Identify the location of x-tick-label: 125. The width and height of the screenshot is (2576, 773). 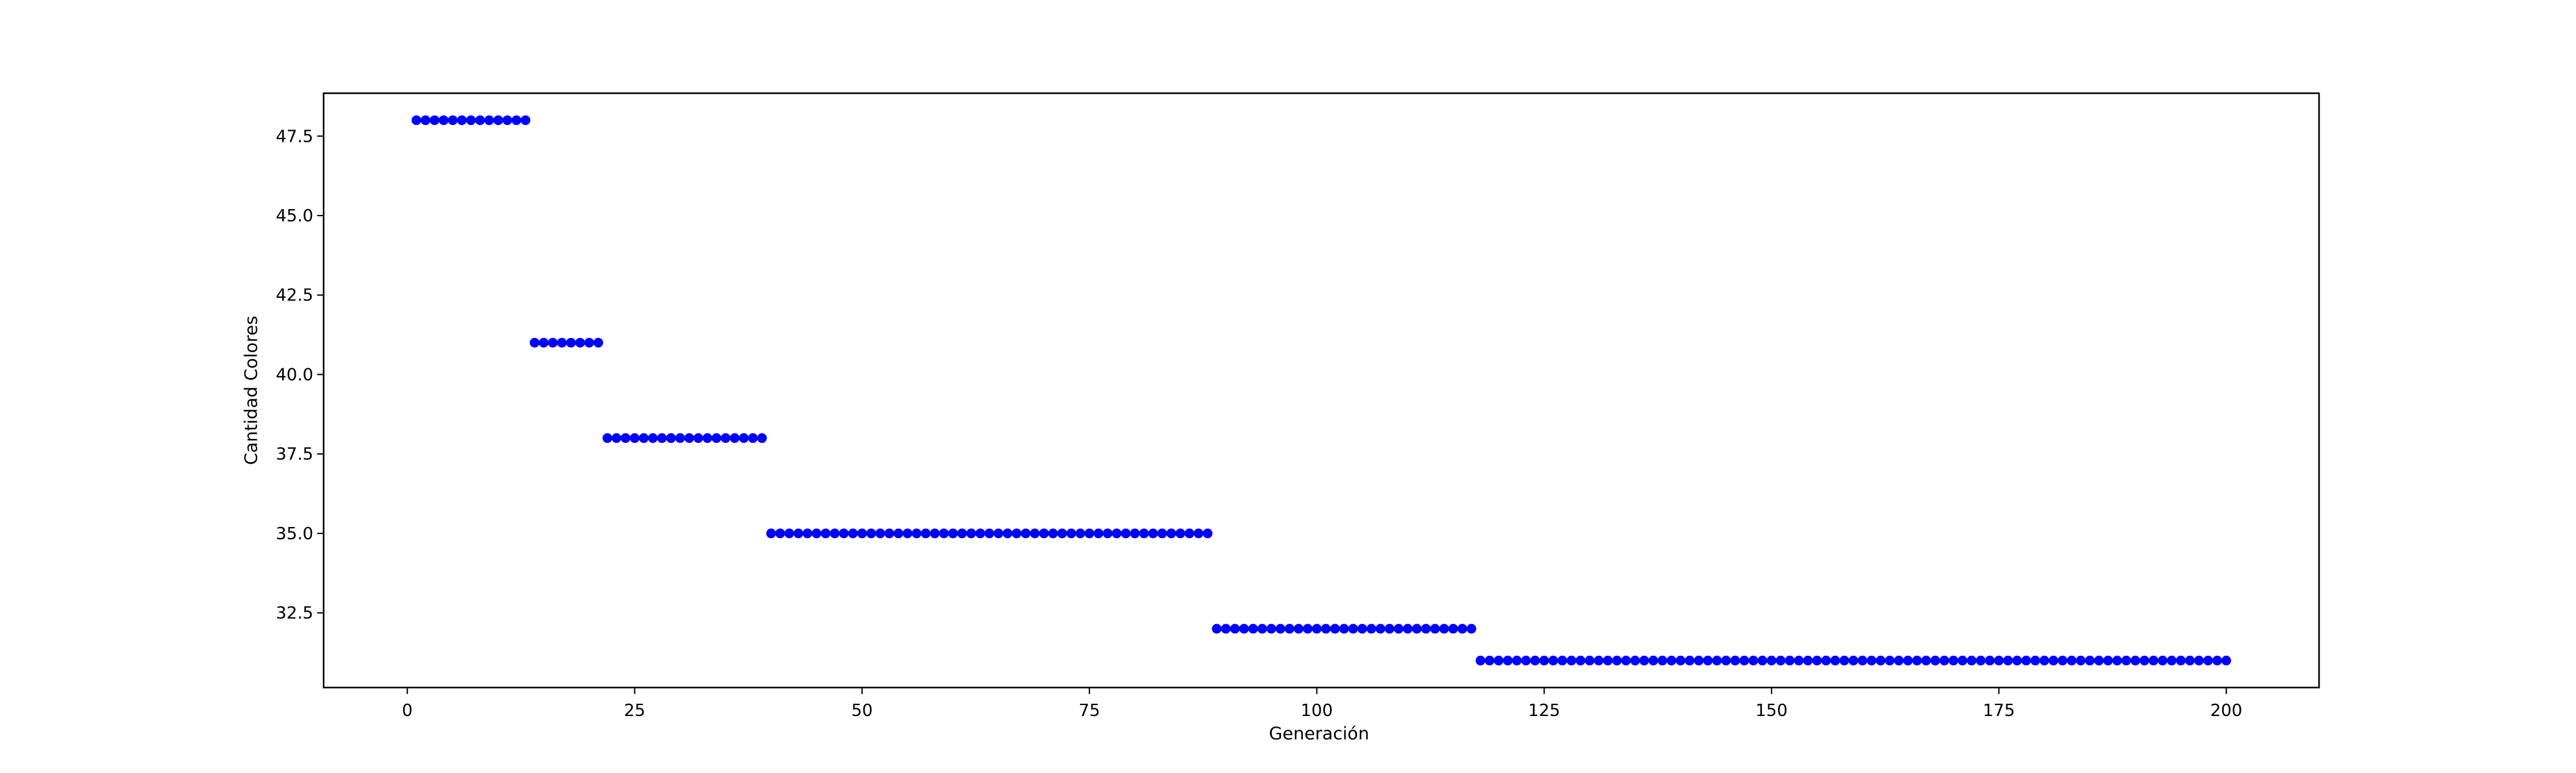
(1544, 711).